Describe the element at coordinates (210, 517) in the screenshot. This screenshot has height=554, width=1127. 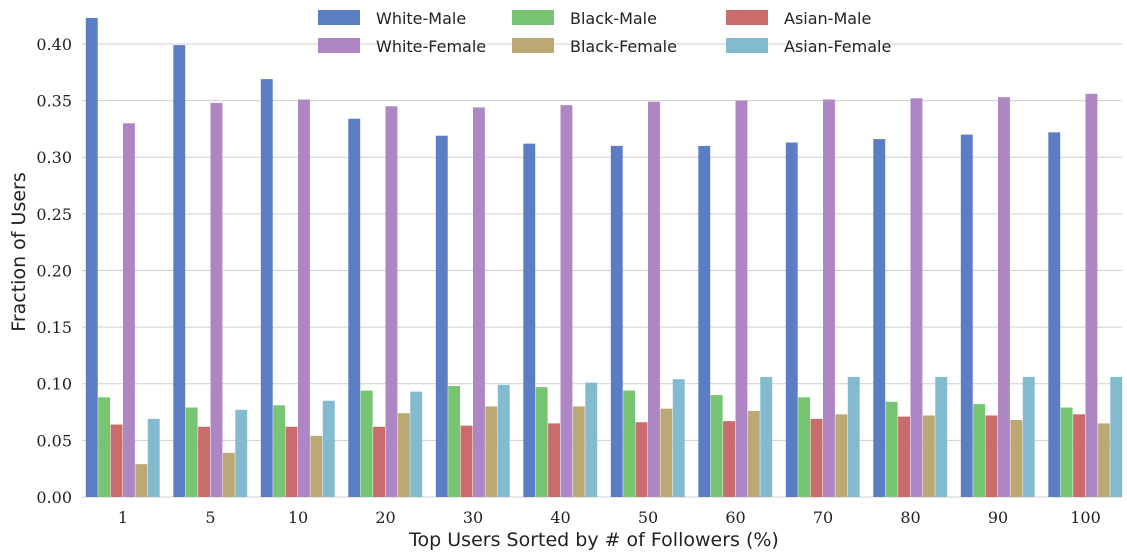
I see `x-tick-label-5: 5` at that location.